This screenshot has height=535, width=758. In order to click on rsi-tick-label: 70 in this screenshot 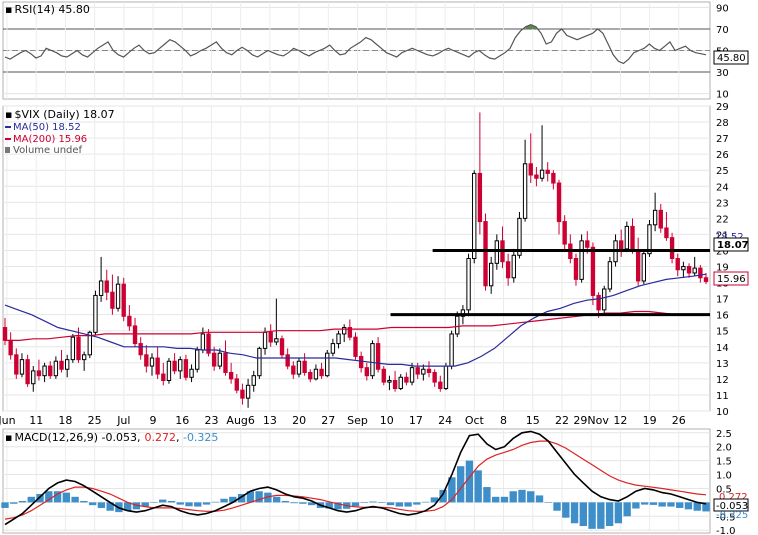, I will do `click(722, 30)`.